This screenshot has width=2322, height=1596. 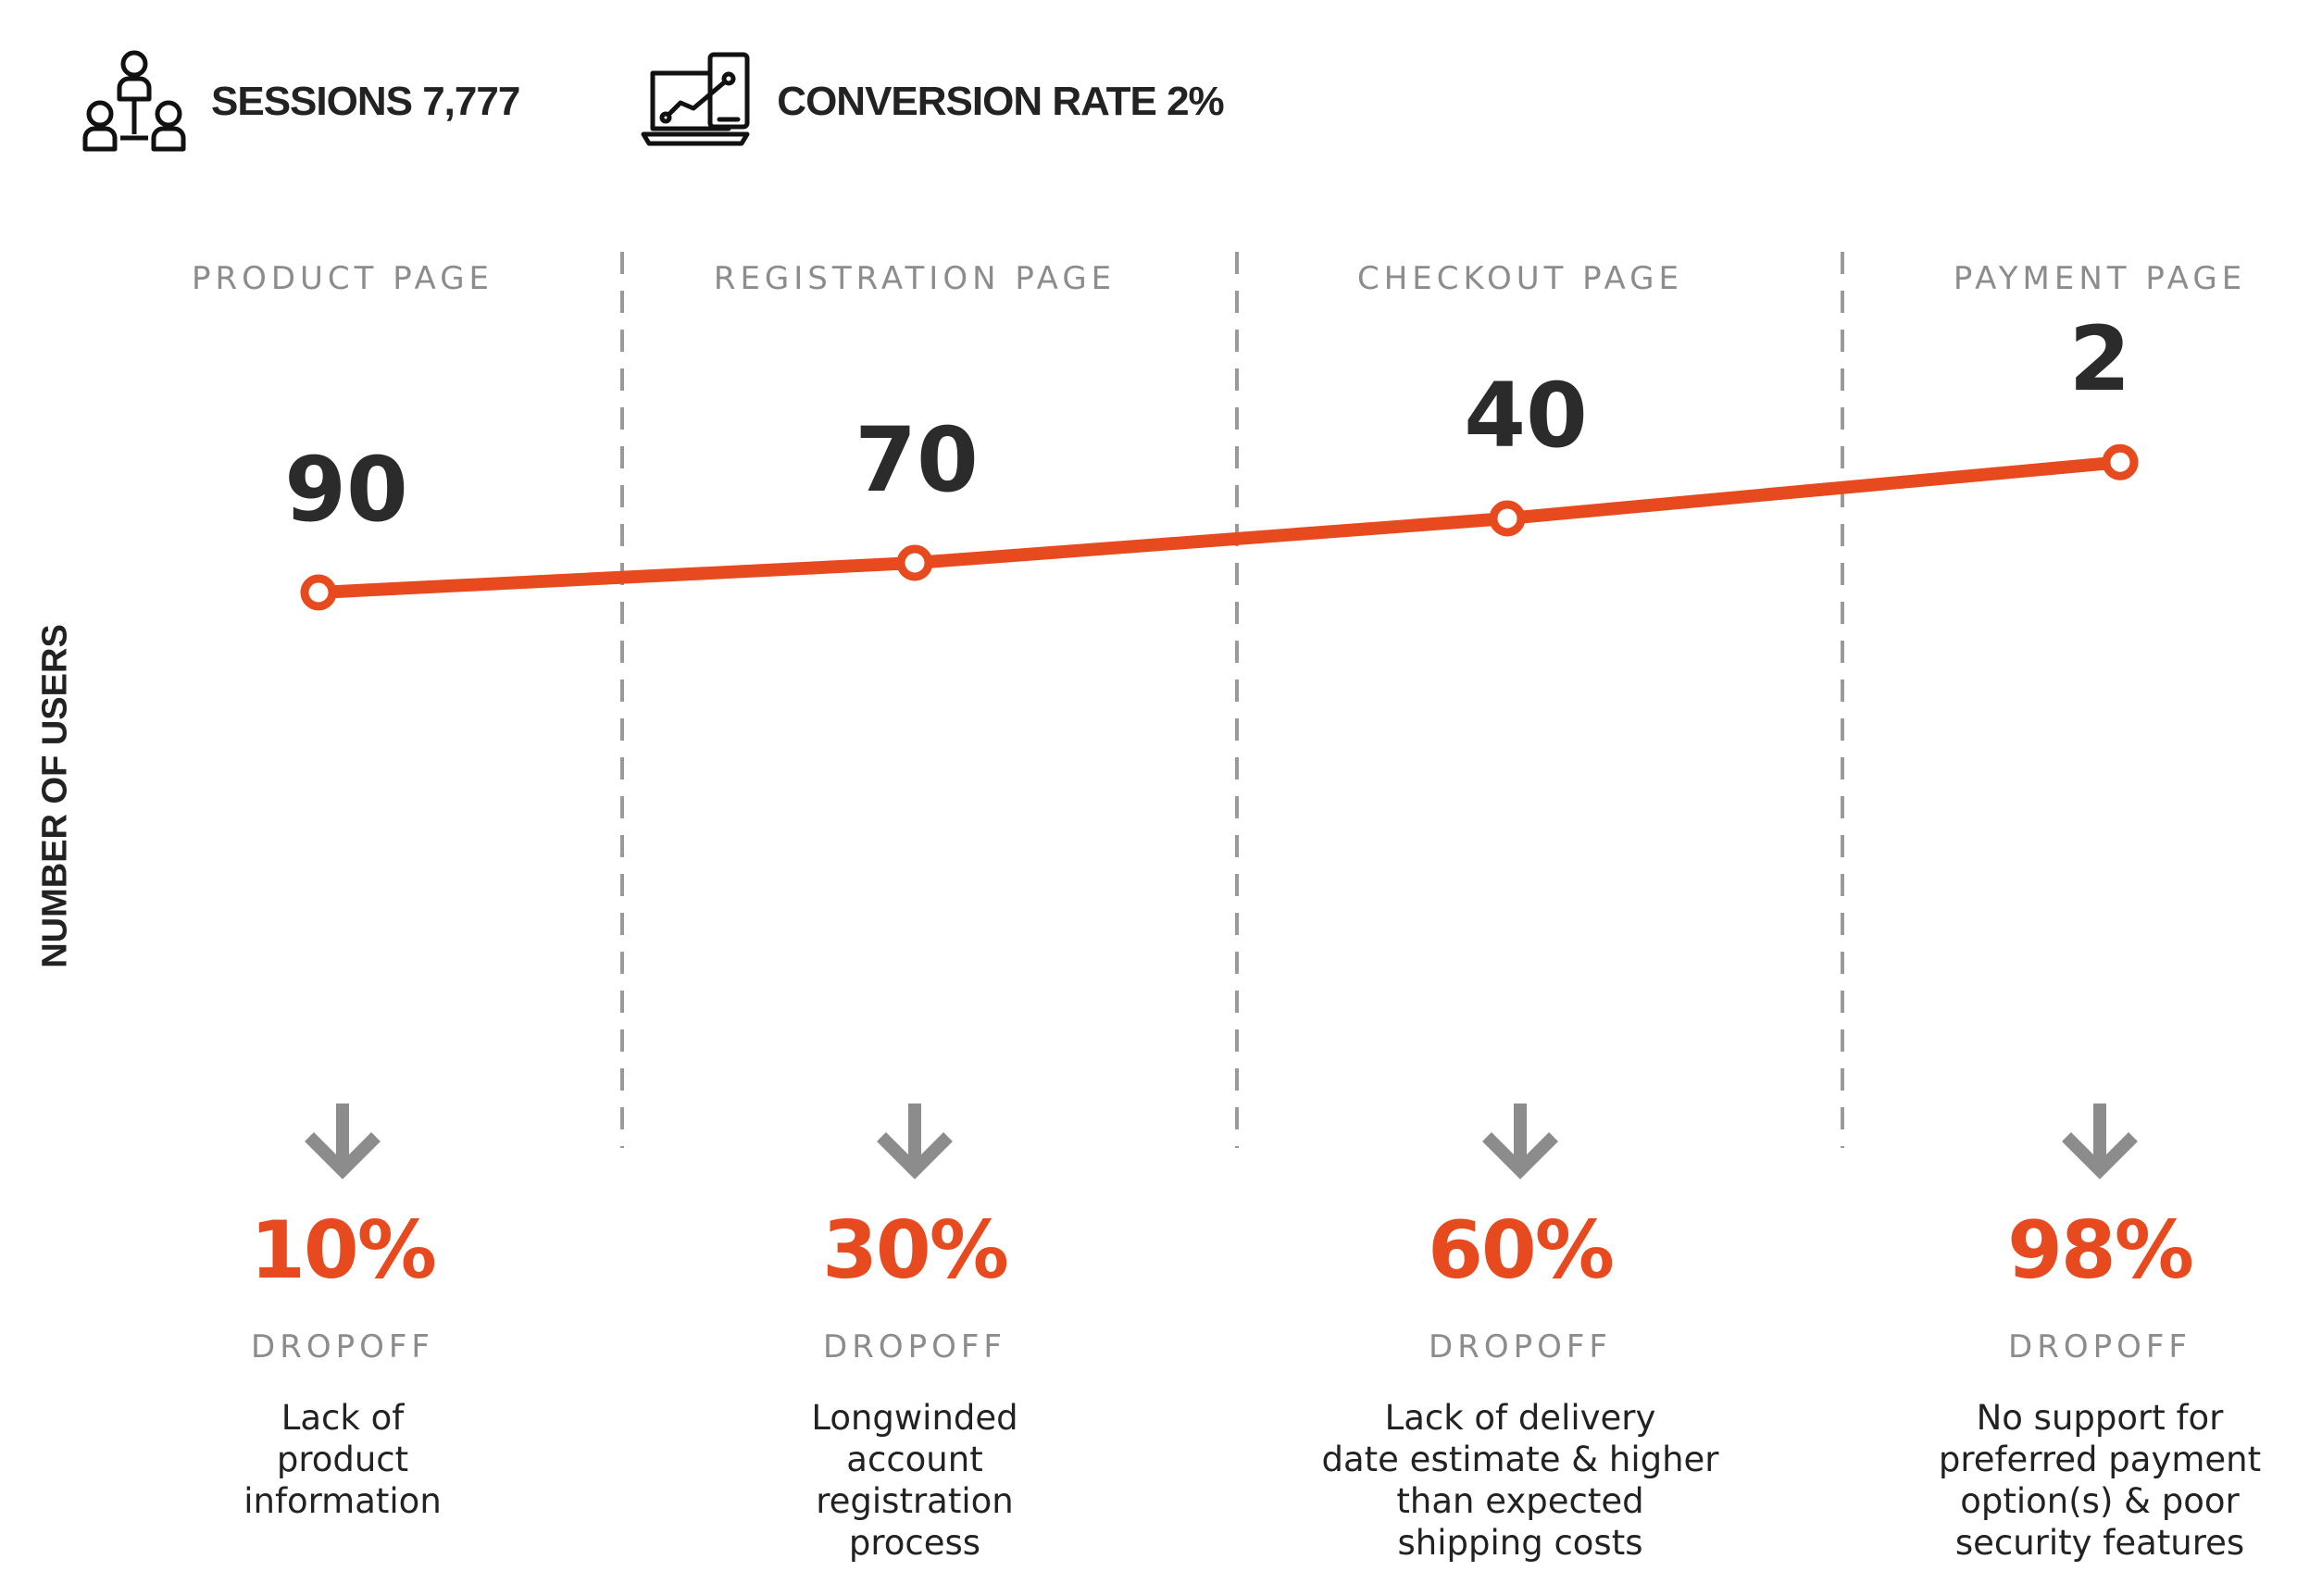 What do you see at coordinates (914, 1250) in the screenshot?
I see `dropoff-percent-1: 30%` at bounding box center [914, 1250].